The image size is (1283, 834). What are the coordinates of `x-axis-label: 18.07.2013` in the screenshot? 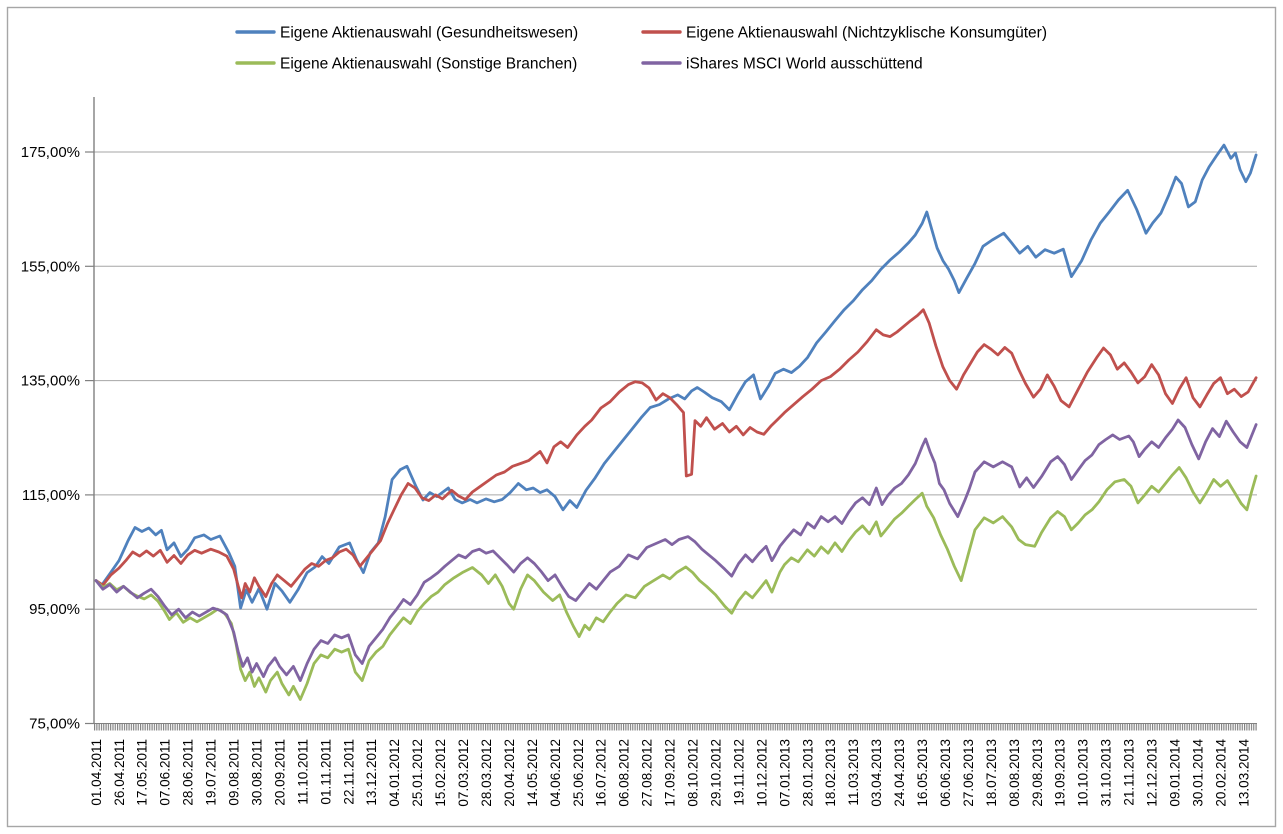 It's located at (991, 773).